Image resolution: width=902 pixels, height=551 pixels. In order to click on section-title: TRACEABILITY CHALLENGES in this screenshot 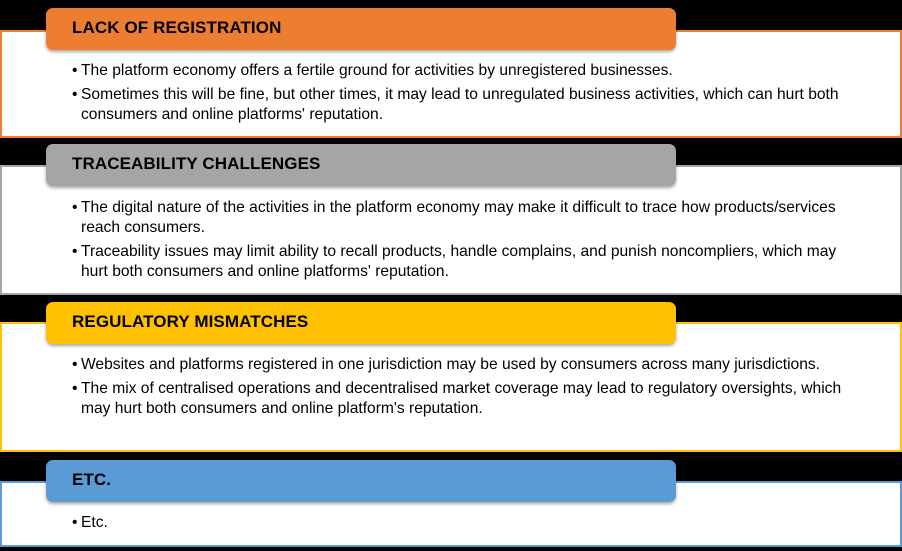, I will do `click(196, 163)`.